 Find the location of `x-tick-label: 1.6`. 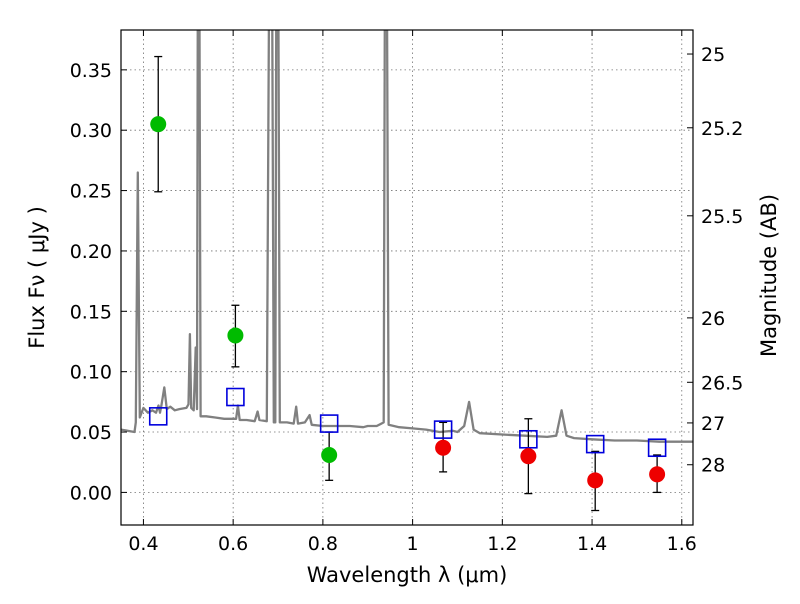

x-tick-label: 1.6 is located at coordinates (682, 544).